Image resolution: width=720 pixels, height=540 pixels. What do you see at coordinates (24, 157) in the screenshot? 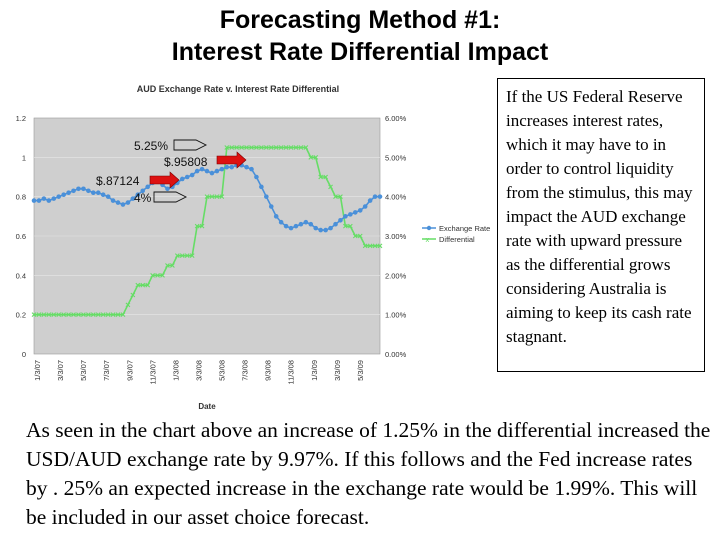
I see `left-tick-label: 1` at bounding box center [24, 157].